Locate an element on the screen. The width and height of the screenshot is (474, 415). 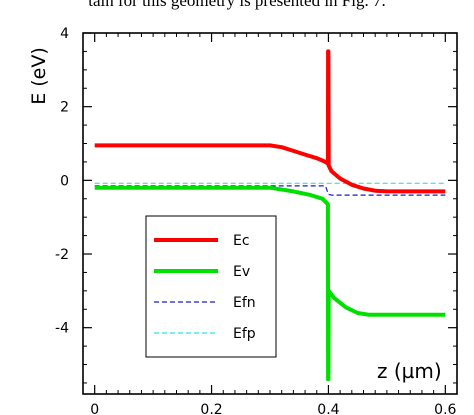
legend-label-efp: Efp is located at coordinates (244, 334).